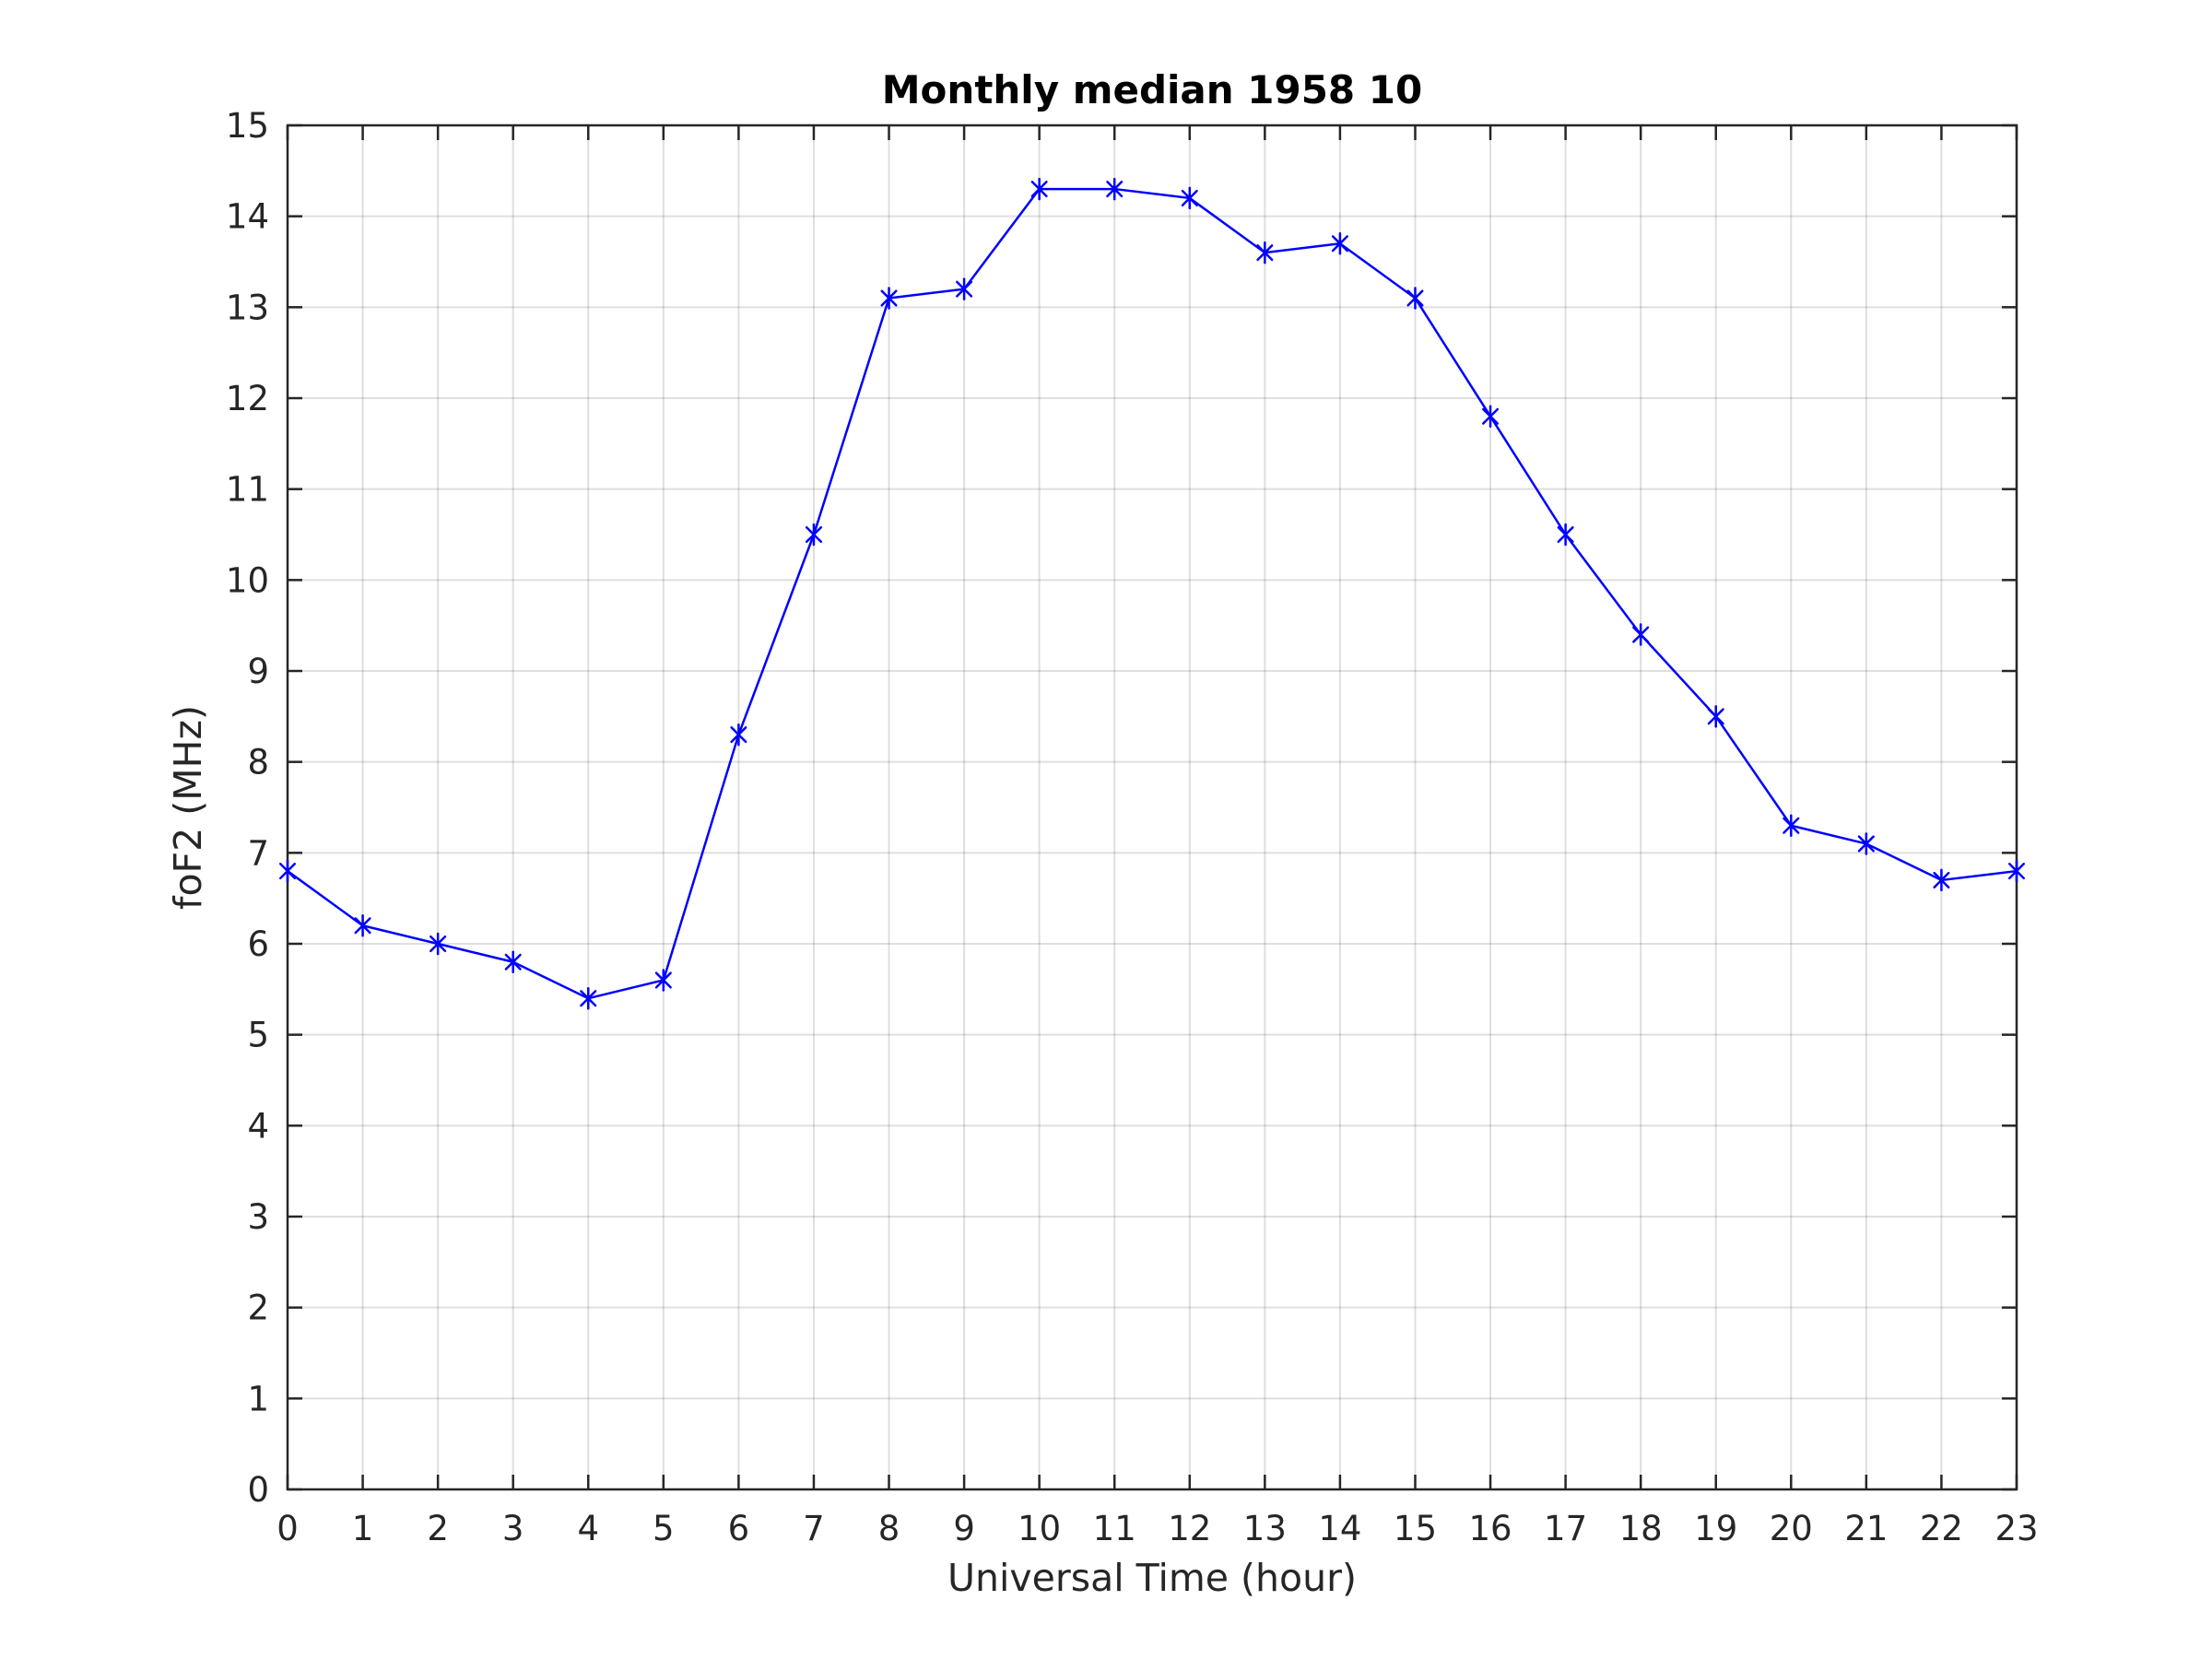 Image resolution: width=2212 pixels, height=1659 pixels. I want to click on x-tick-label: 20, so click(1791, 1528).